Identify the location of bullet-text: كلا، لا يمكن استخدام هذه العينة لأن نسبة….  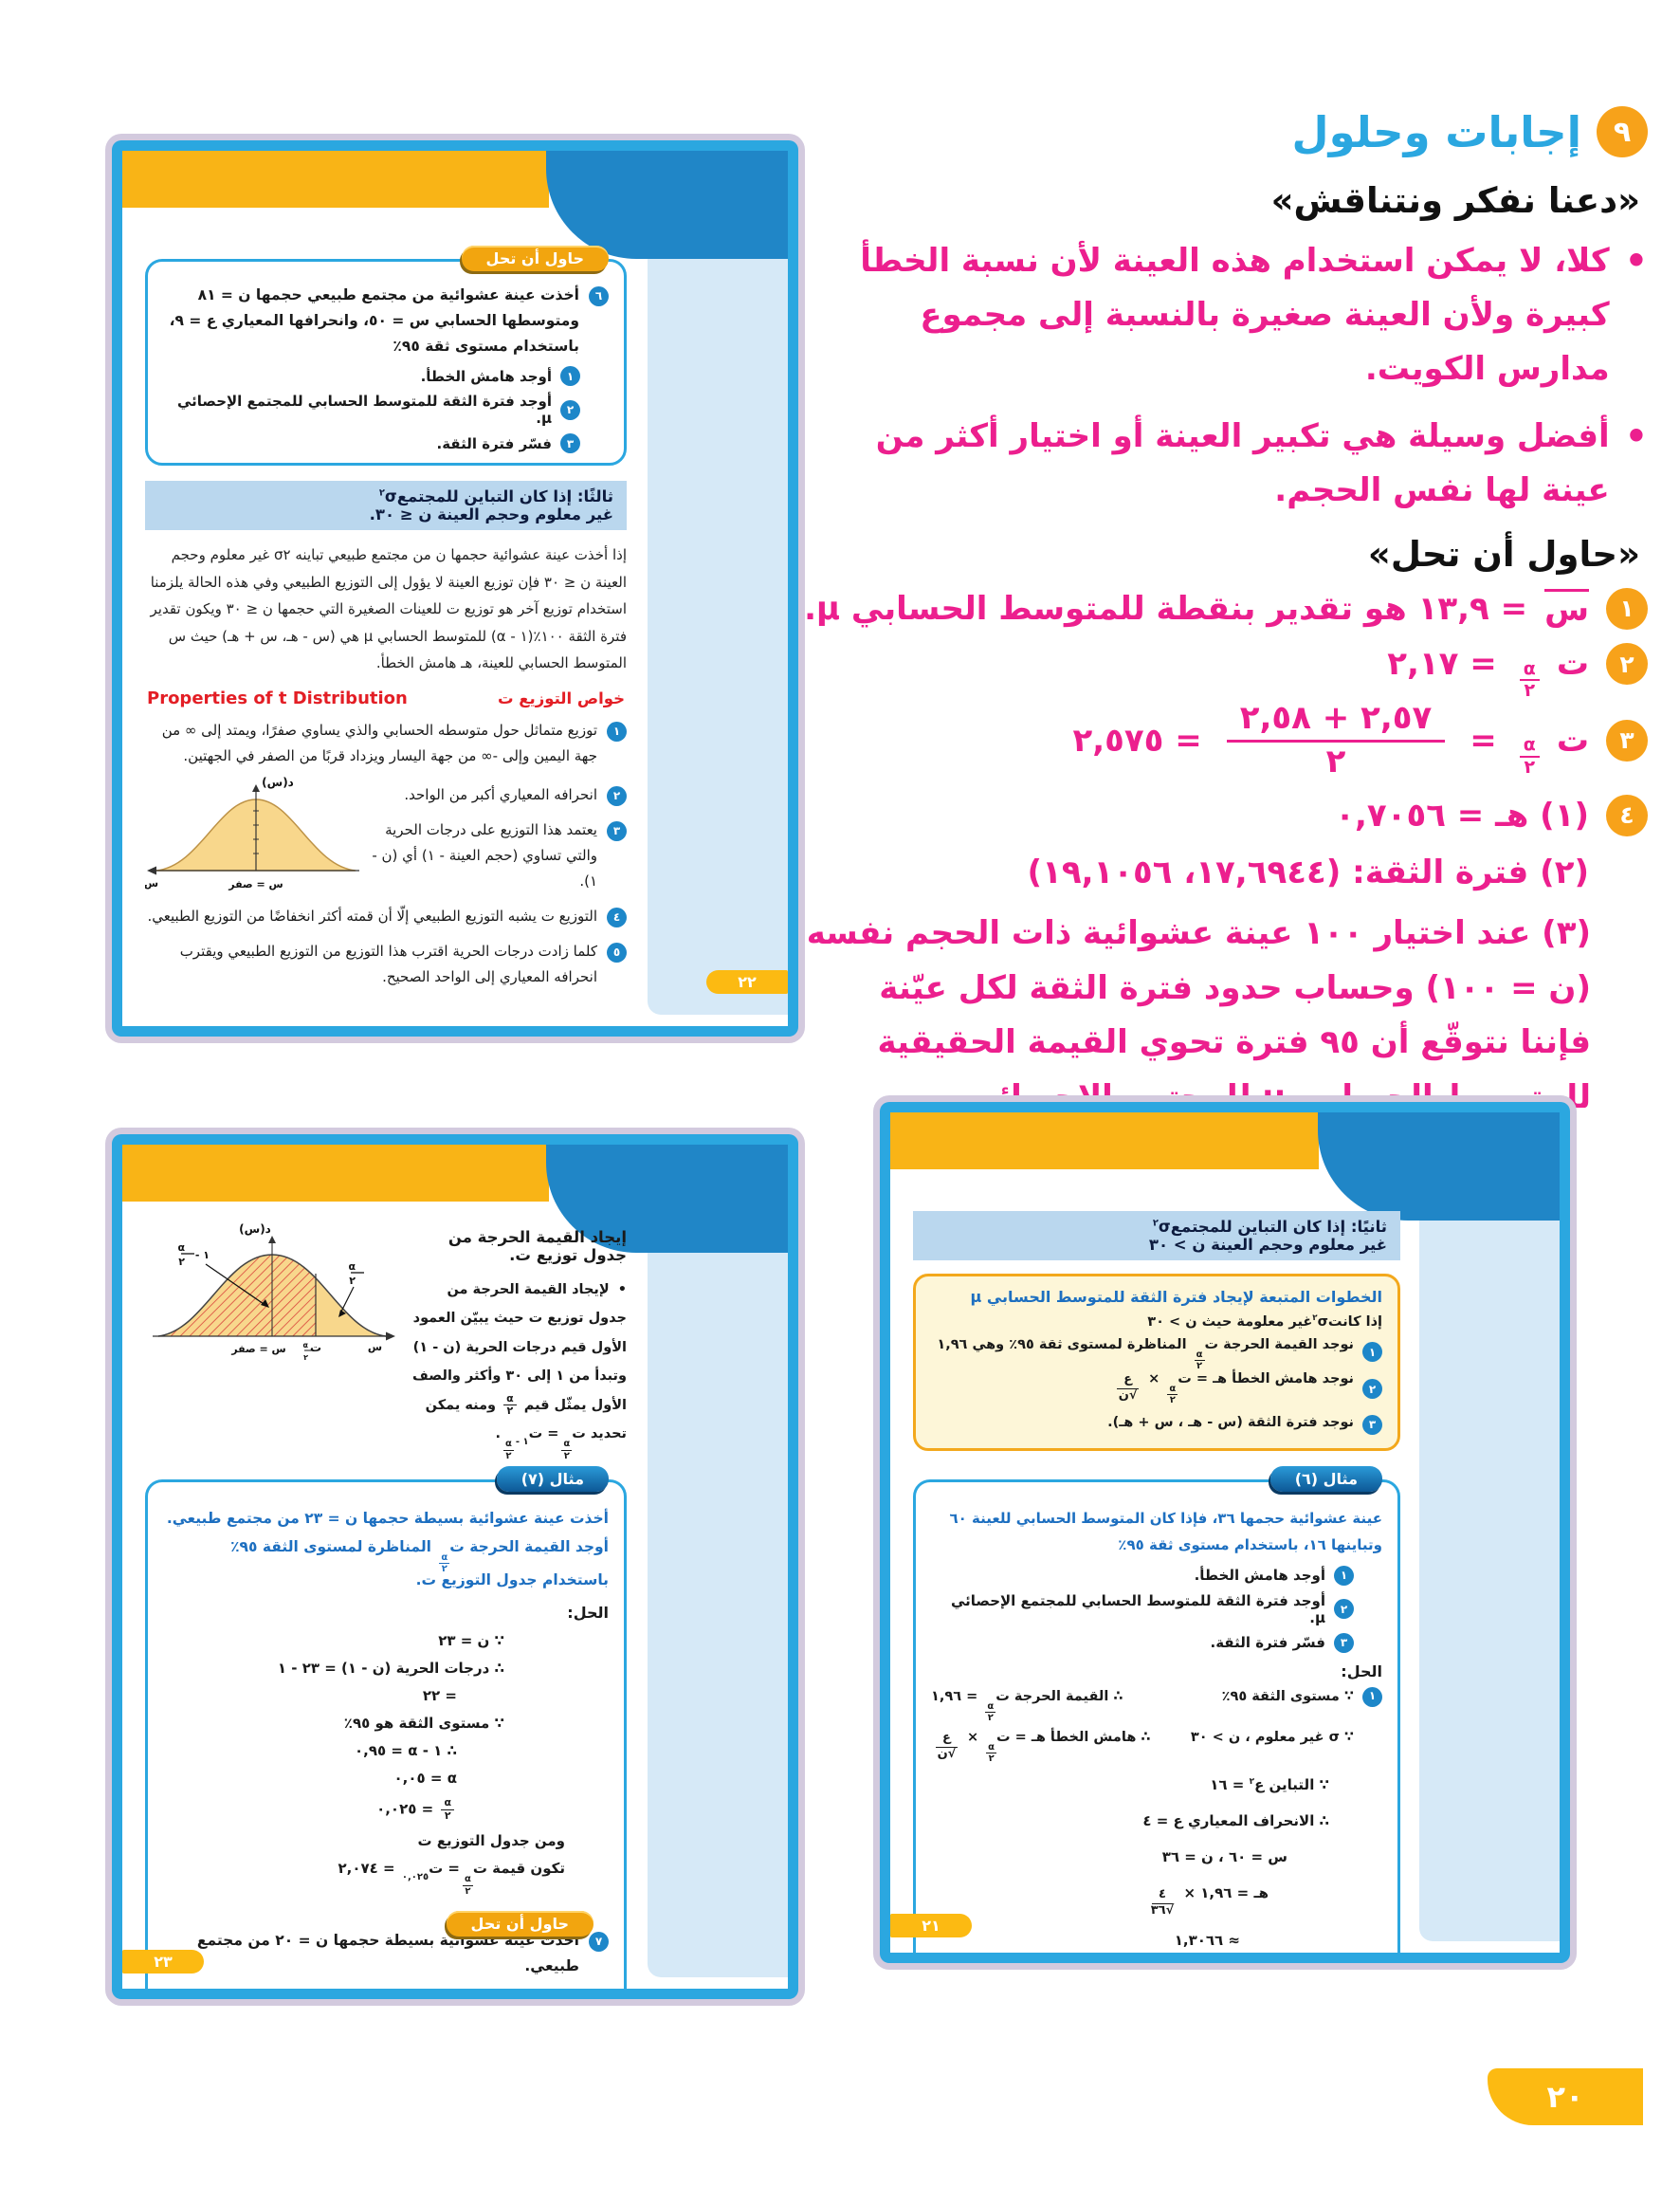
(1235, 315).